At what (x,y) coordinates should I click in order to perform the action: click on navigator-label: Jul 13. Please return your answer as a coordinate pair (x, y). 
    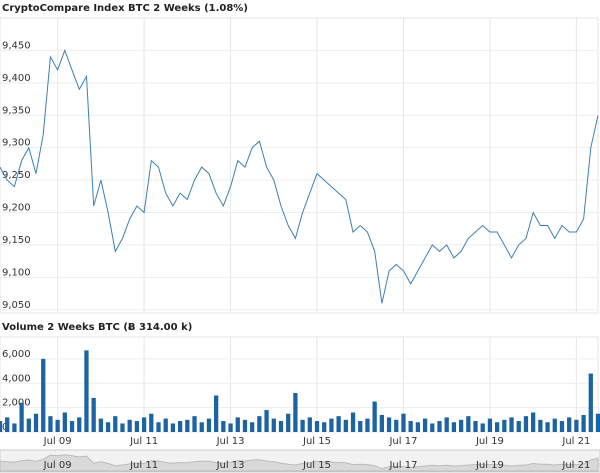
    Looking at the image, I should click on (230, 465).